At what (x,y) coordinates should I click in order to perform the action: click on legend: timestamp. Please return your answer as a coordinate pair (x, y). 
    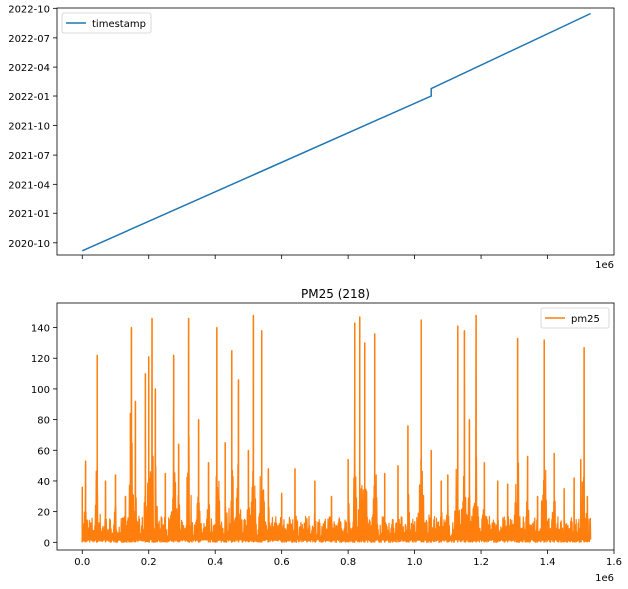
    Looking at the image, I should click on (106, 23).